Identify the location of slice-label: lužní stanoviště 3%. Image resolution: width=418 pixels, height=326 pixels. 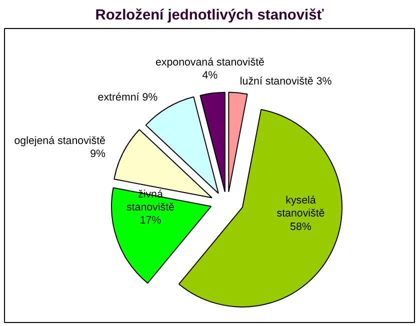
(286, 81).